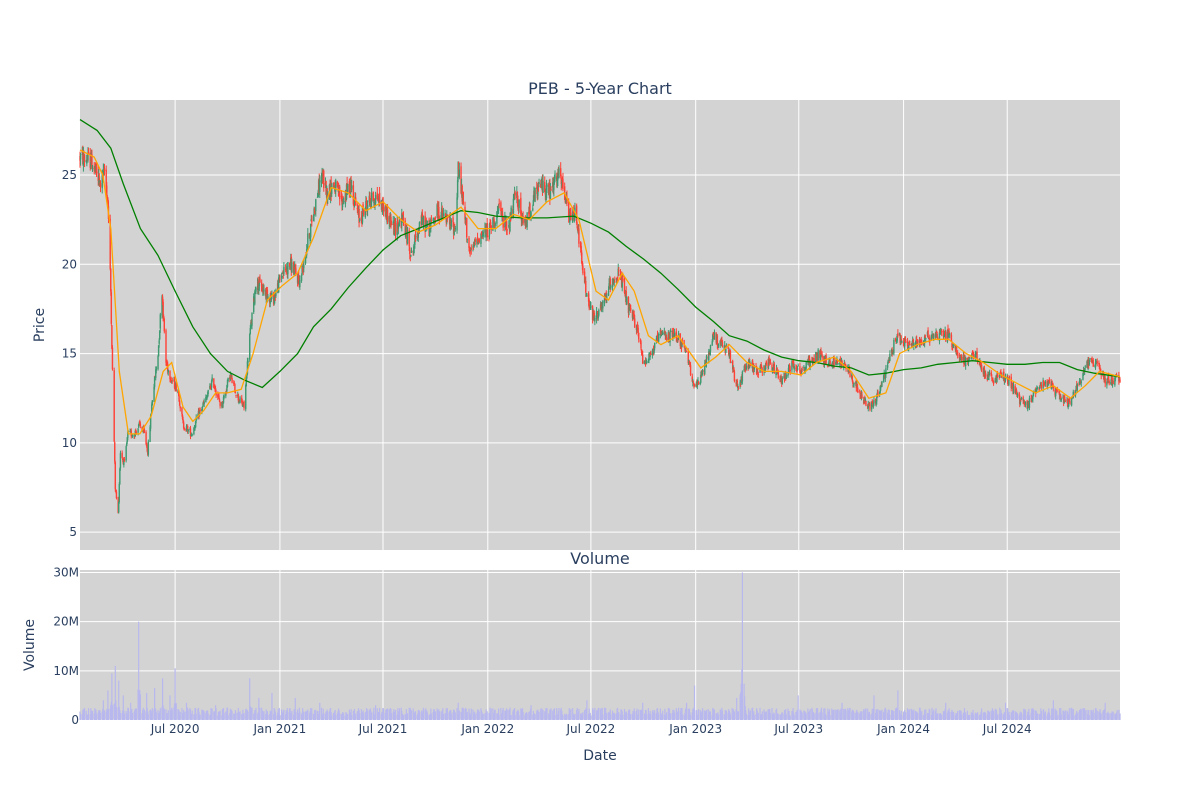 This screenshot has width=1200, height=804. Describe the element at coordinates (73, 532) in the screenshot. I see `price-y-tick-label: 5` at that location.